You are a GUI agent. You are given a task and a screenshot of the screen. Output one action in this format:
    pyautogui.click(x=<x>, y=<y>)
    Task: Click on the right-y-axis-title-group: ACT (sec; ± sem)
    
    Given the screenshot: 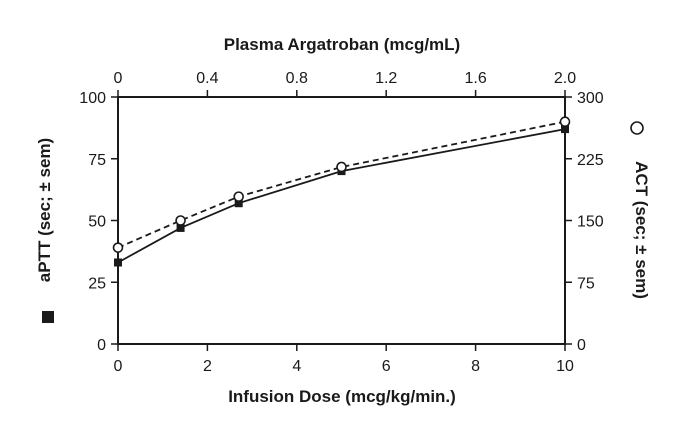 What is the action you would take?
    pyautogui.click(x=641, y=230)
    